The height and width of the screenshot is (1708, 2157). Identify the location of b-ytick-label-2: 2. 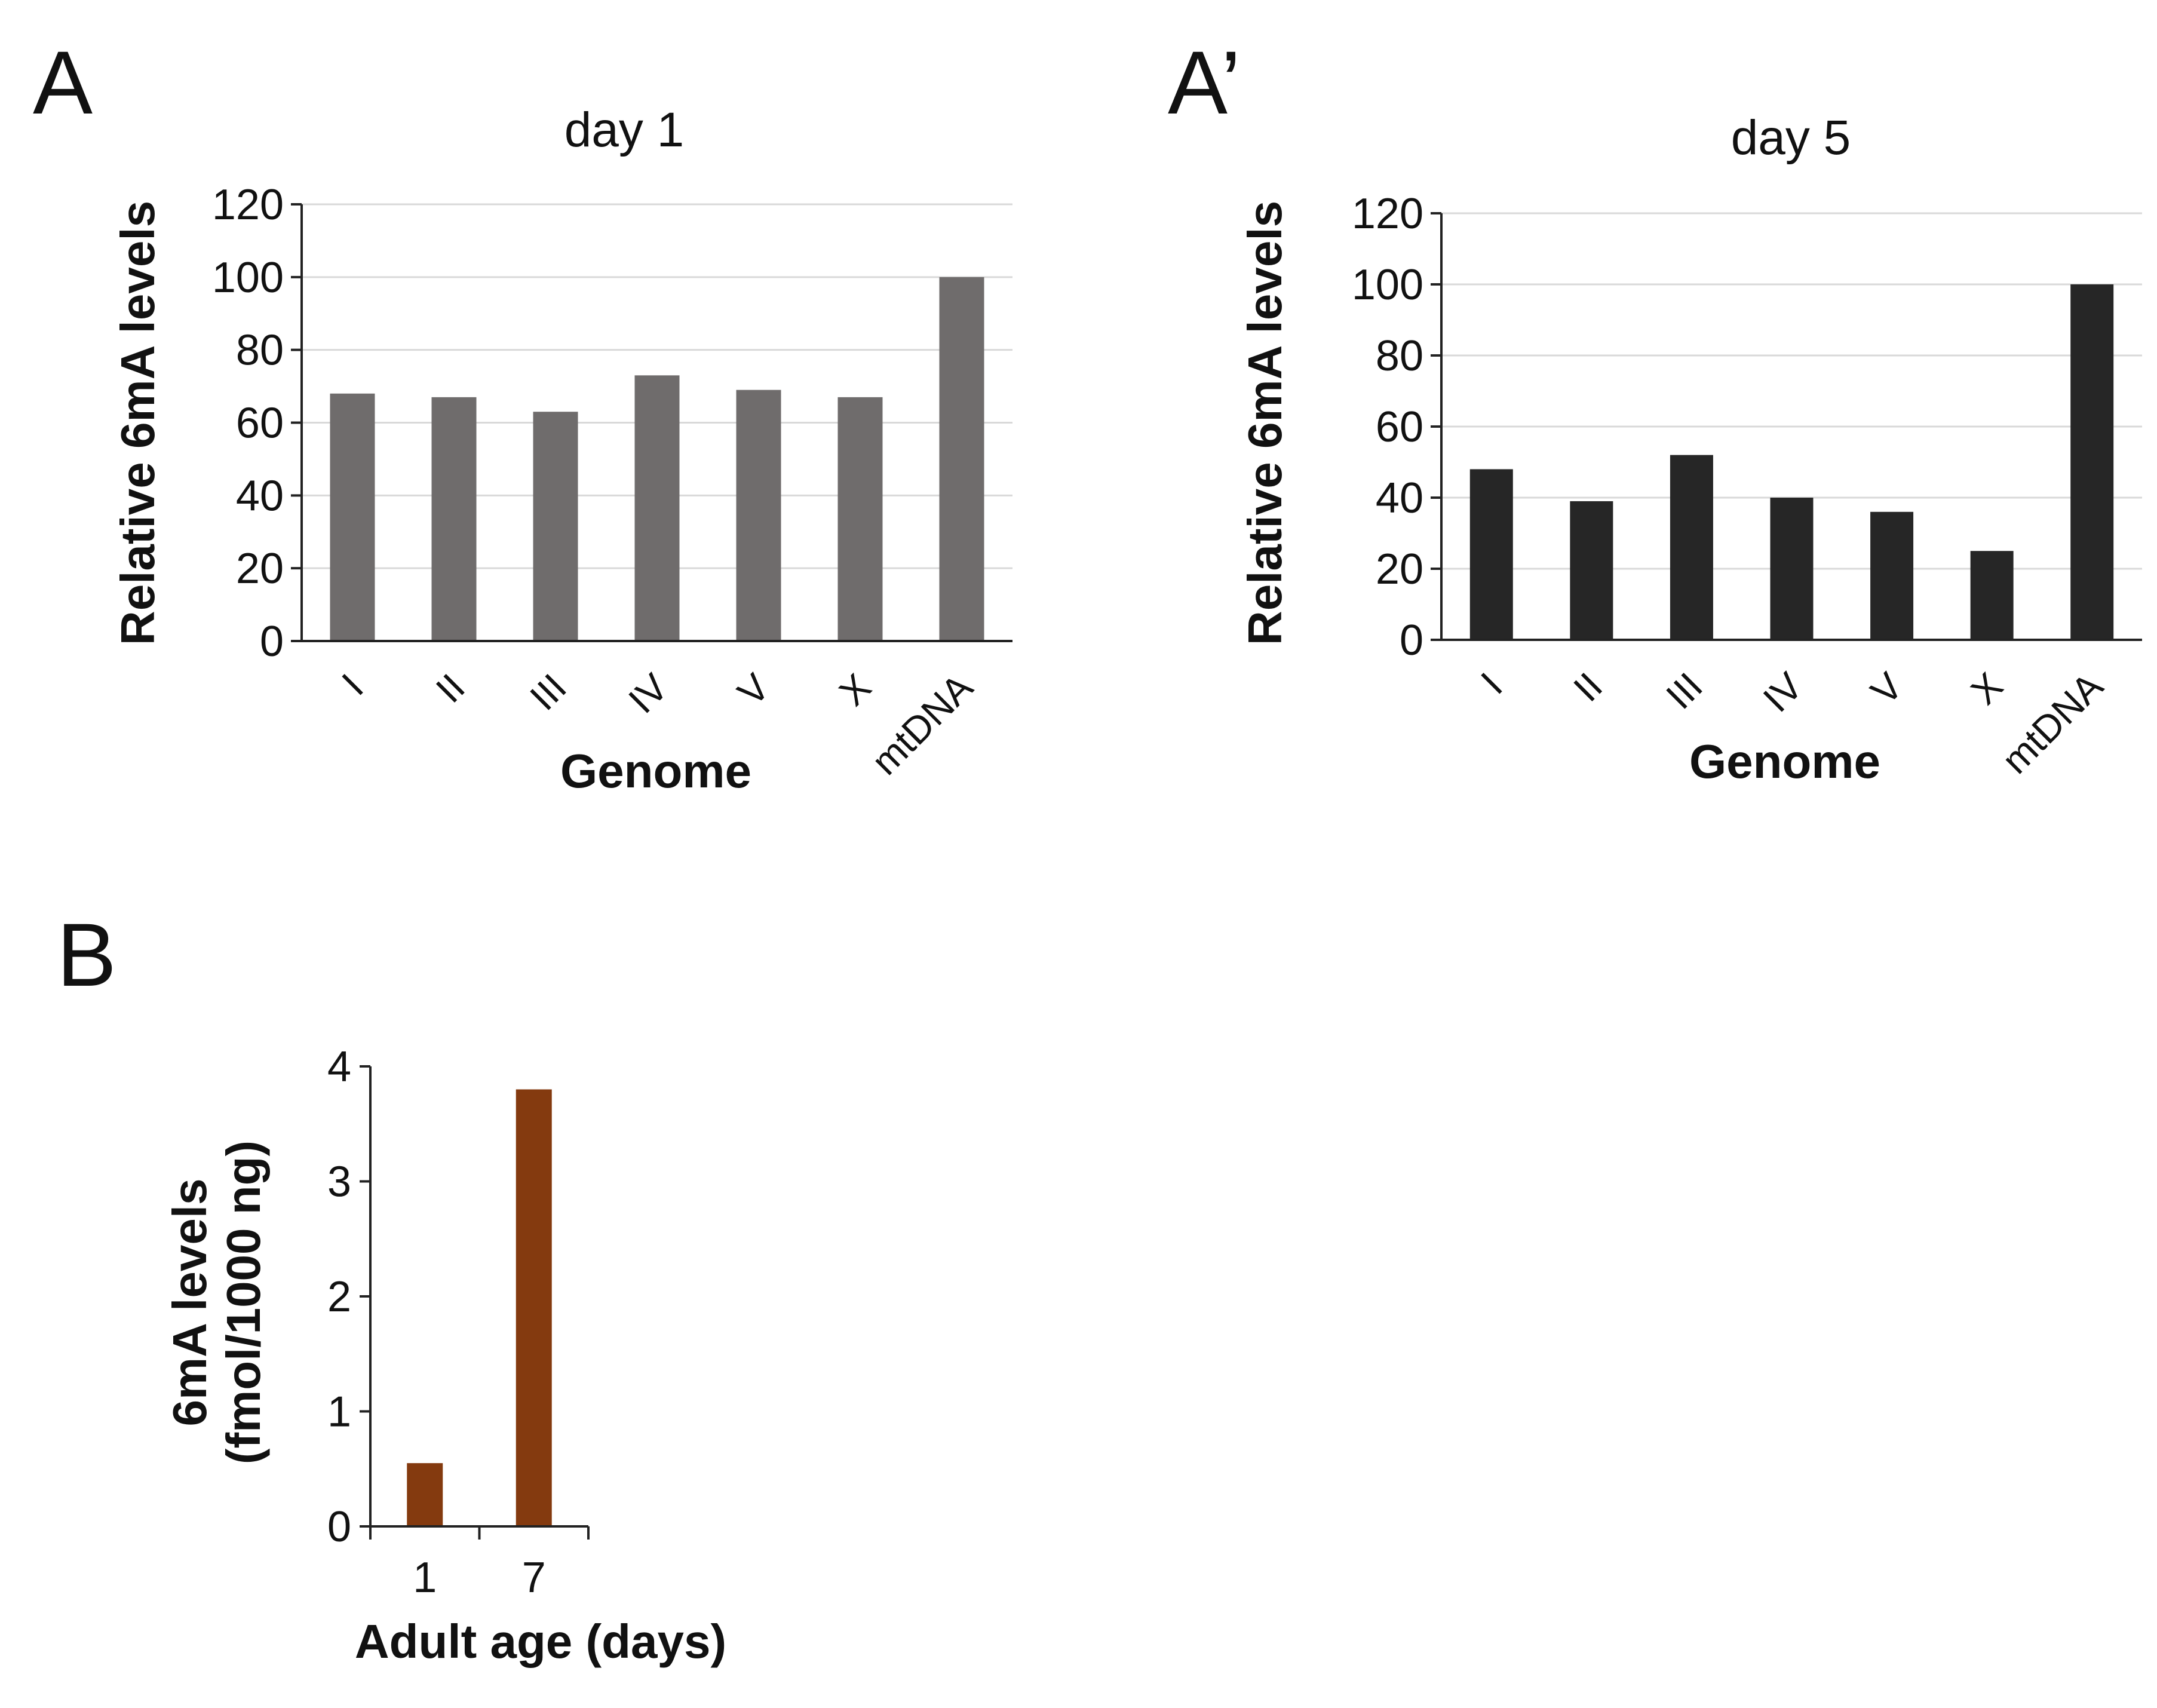
(339, 1297).